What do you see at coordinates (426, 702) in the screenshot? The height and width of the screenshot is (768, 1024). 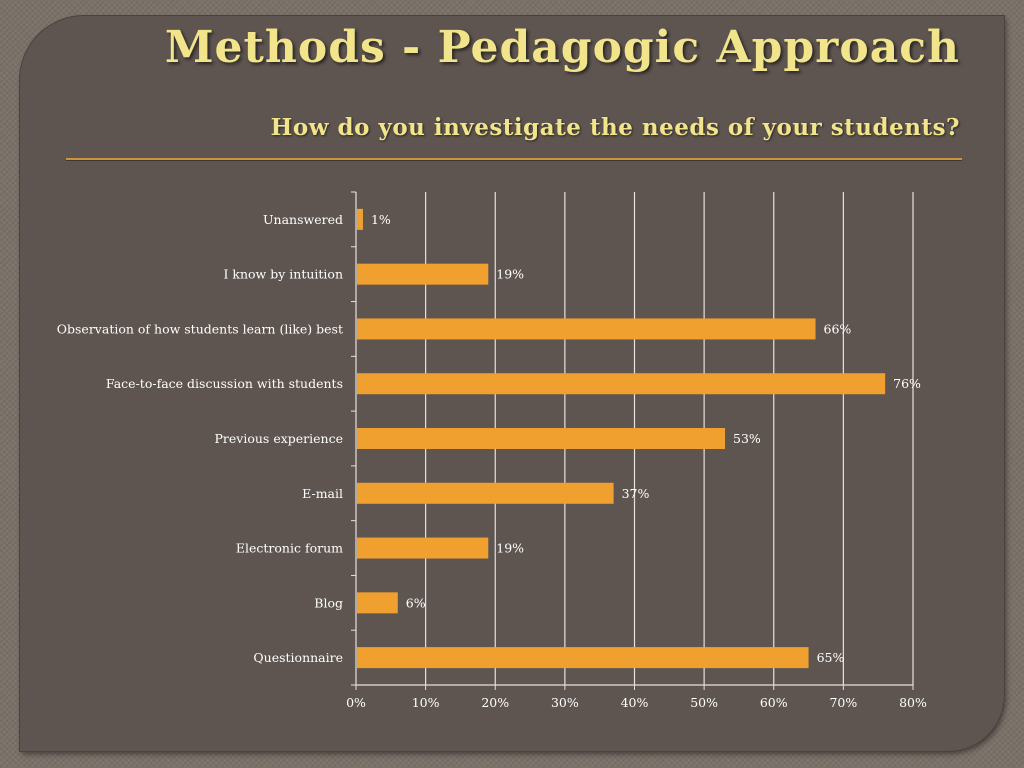 I see `x-tick-label: 10%` at bounding box center [426, 702].